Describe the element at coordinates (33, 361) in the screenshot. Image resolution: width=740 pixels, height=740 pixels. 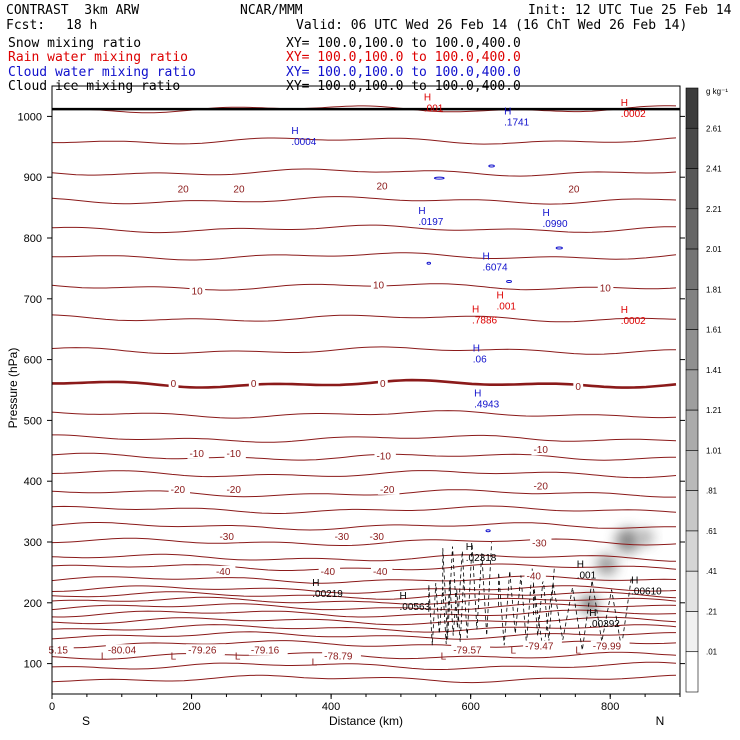
I see `y-tick-label: 600` at that location.